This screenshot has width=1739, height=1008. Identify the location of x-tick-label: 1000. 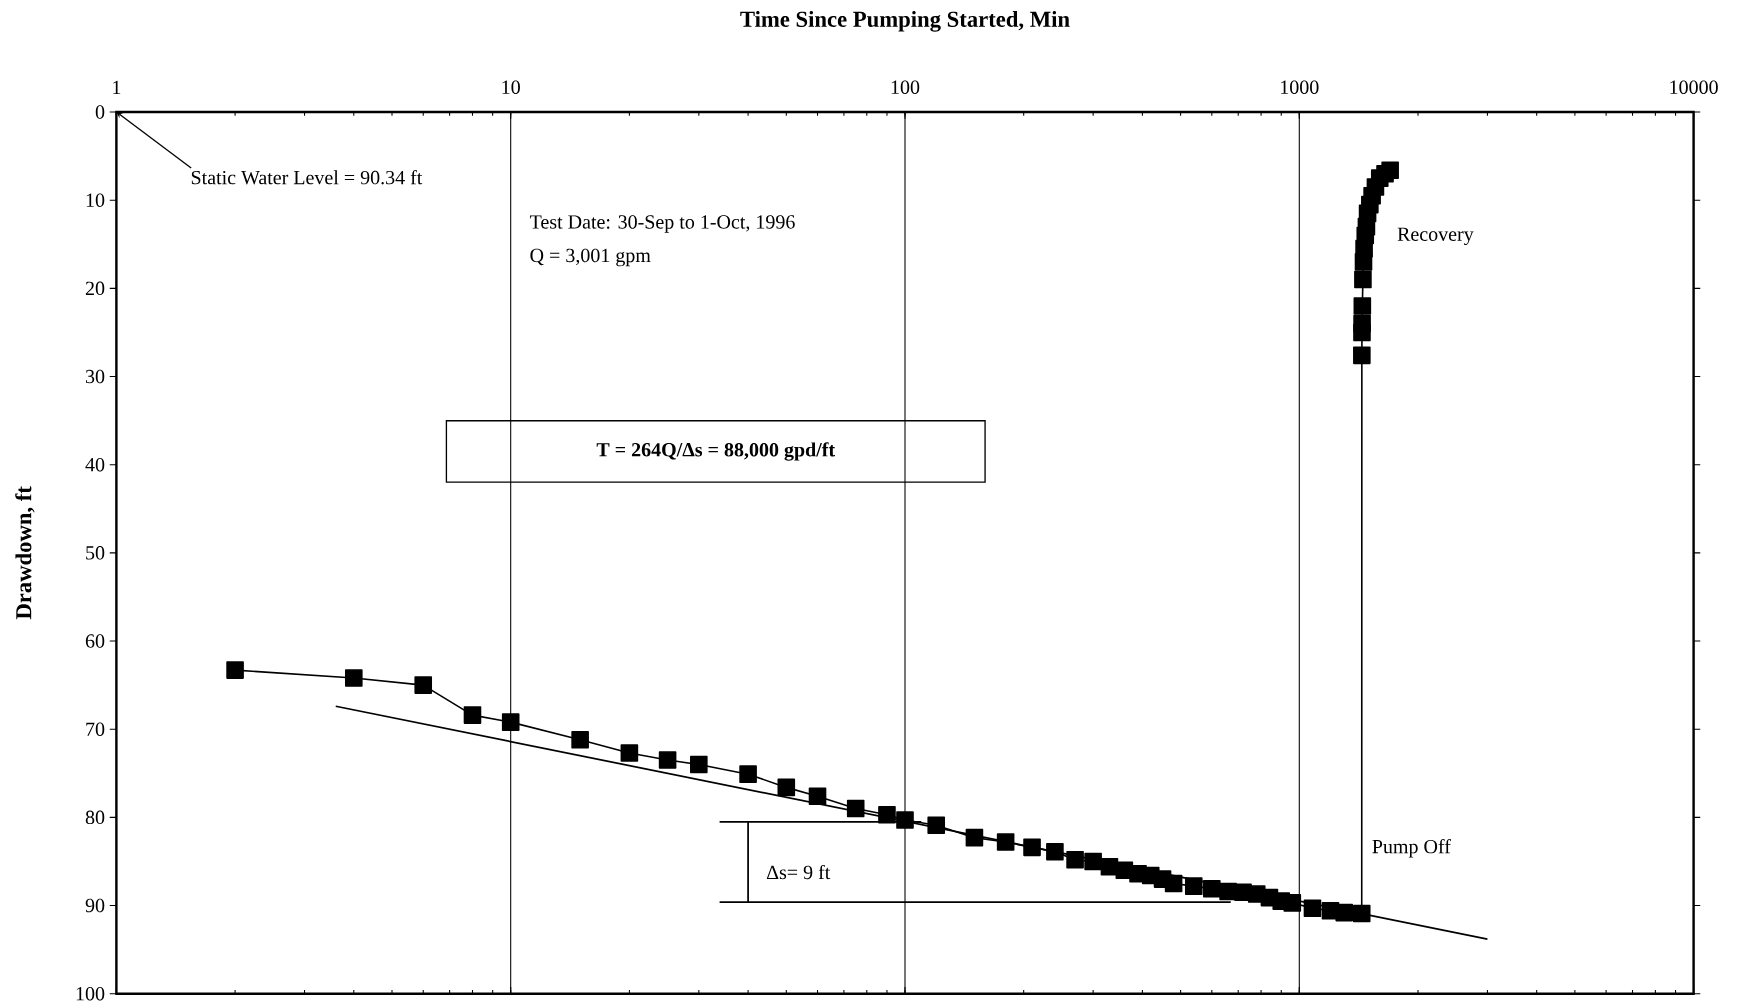
(1300, 87).